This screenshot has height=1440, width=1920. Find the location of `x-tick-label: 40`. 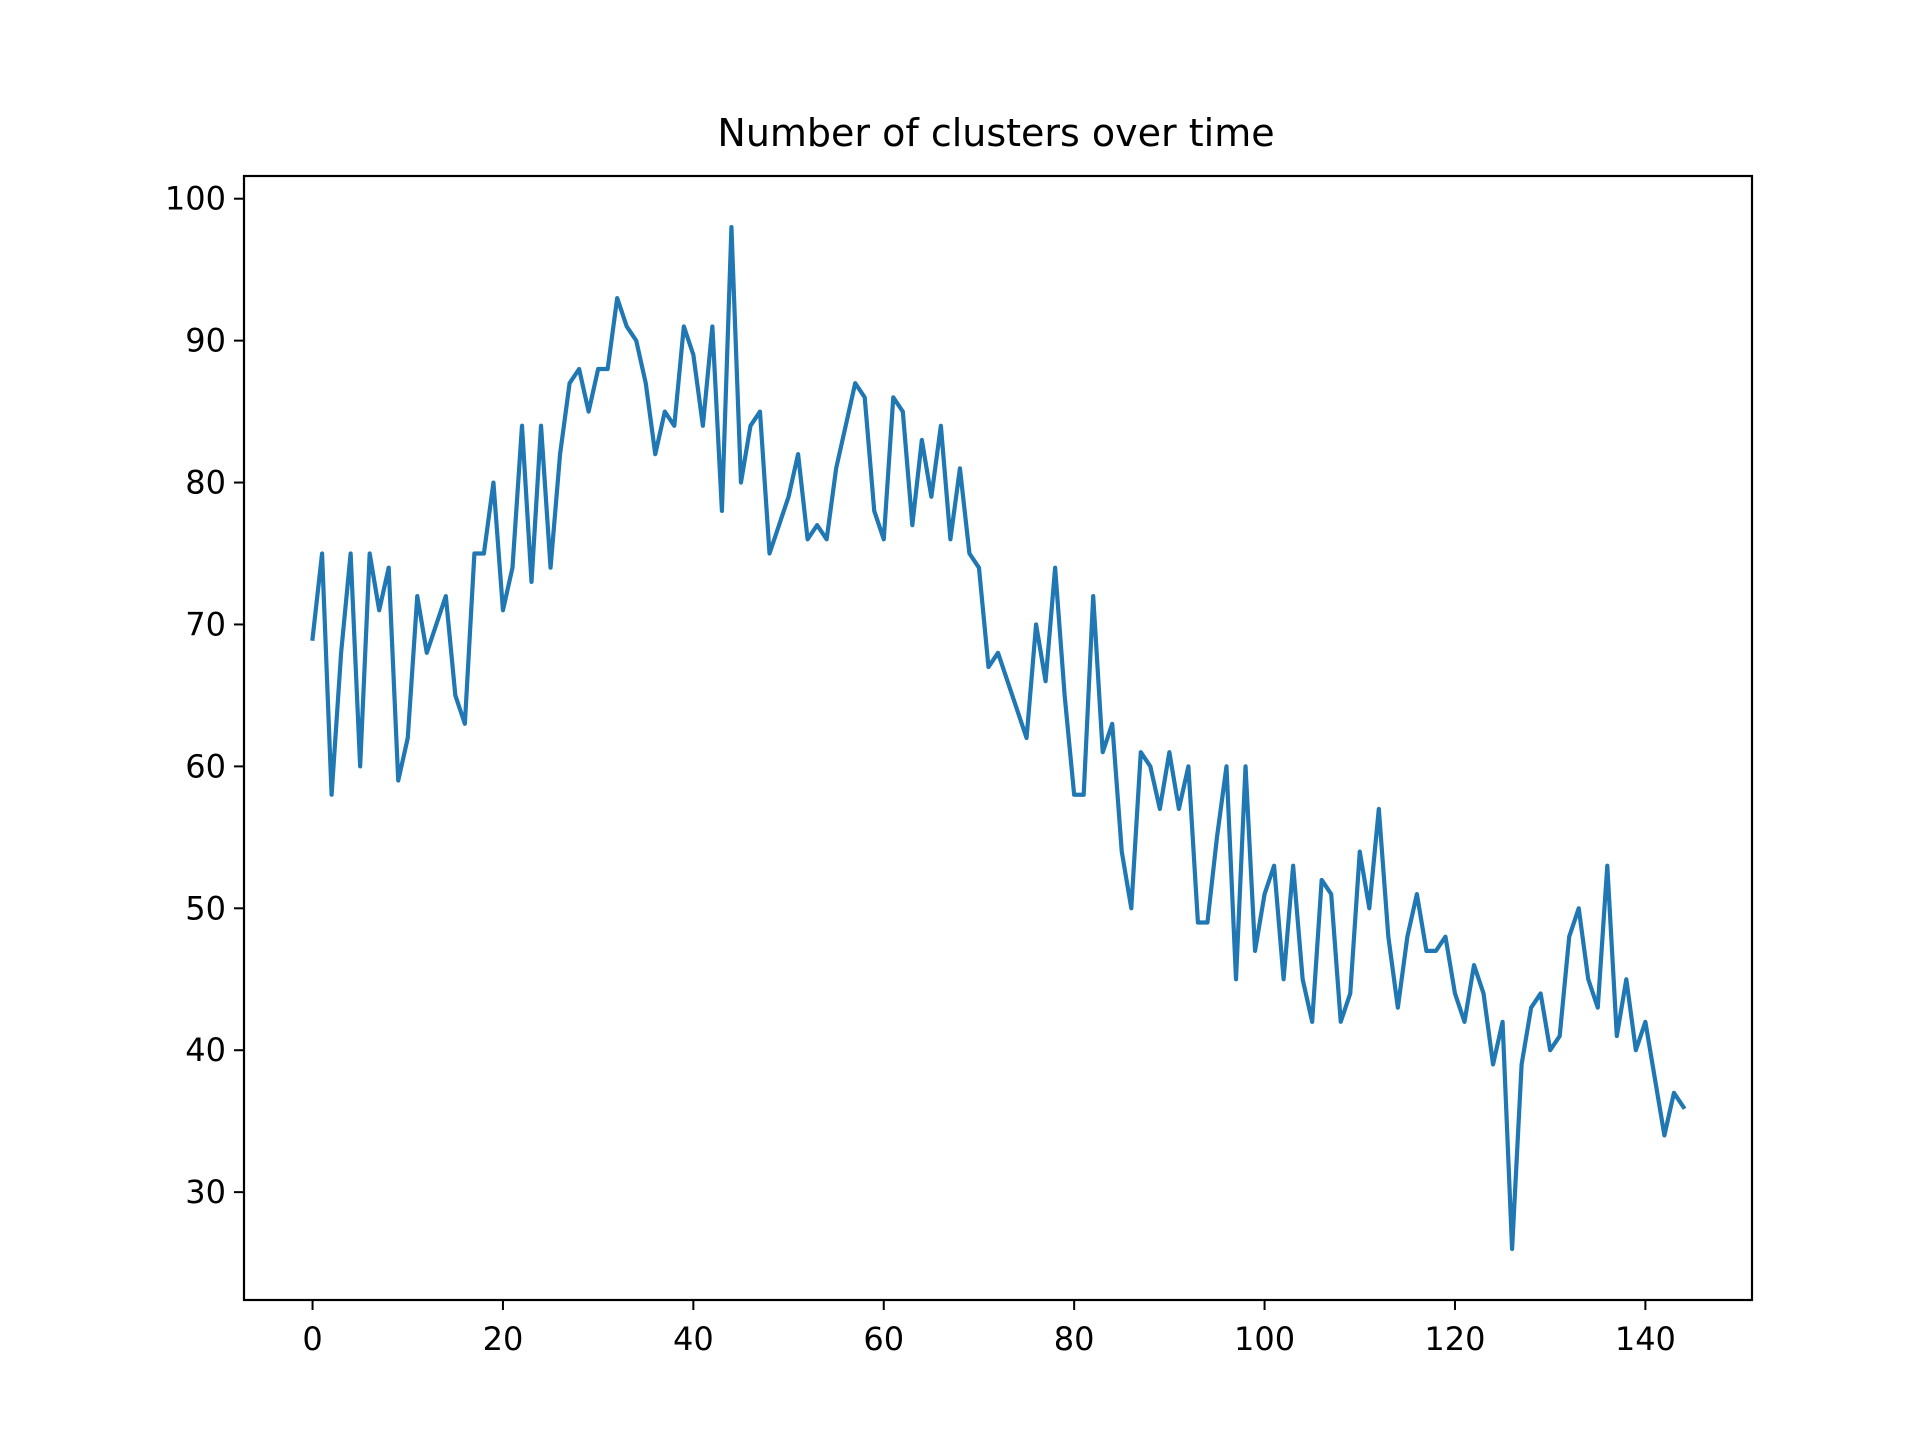

x-tick-label: 40 is located at coordinates (693, 1339).